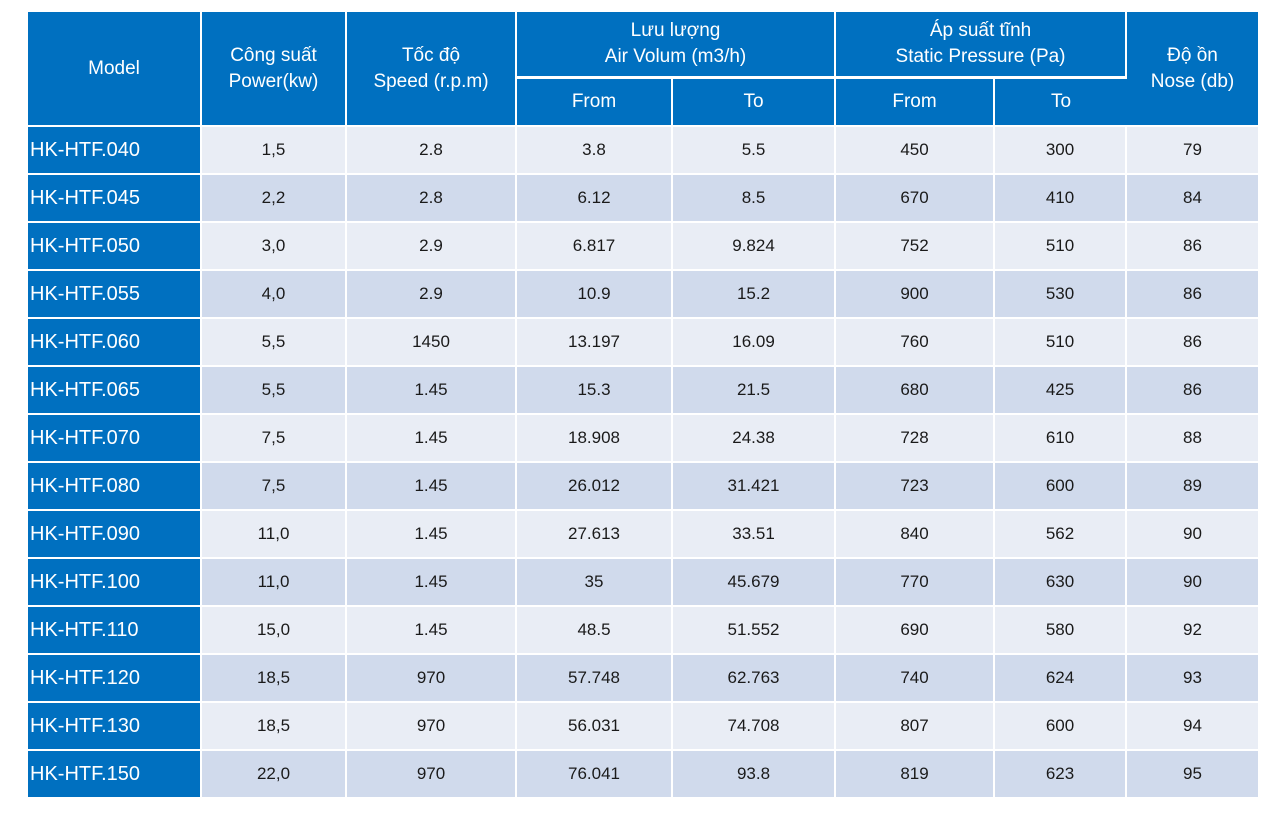 Image resolution: width=1280 pixels, height=836 pixels. What do you see at coordinates (273, 81) in the screenshot?
I see `header-power-en: Power(kw)` at bounding box center [273, 81].